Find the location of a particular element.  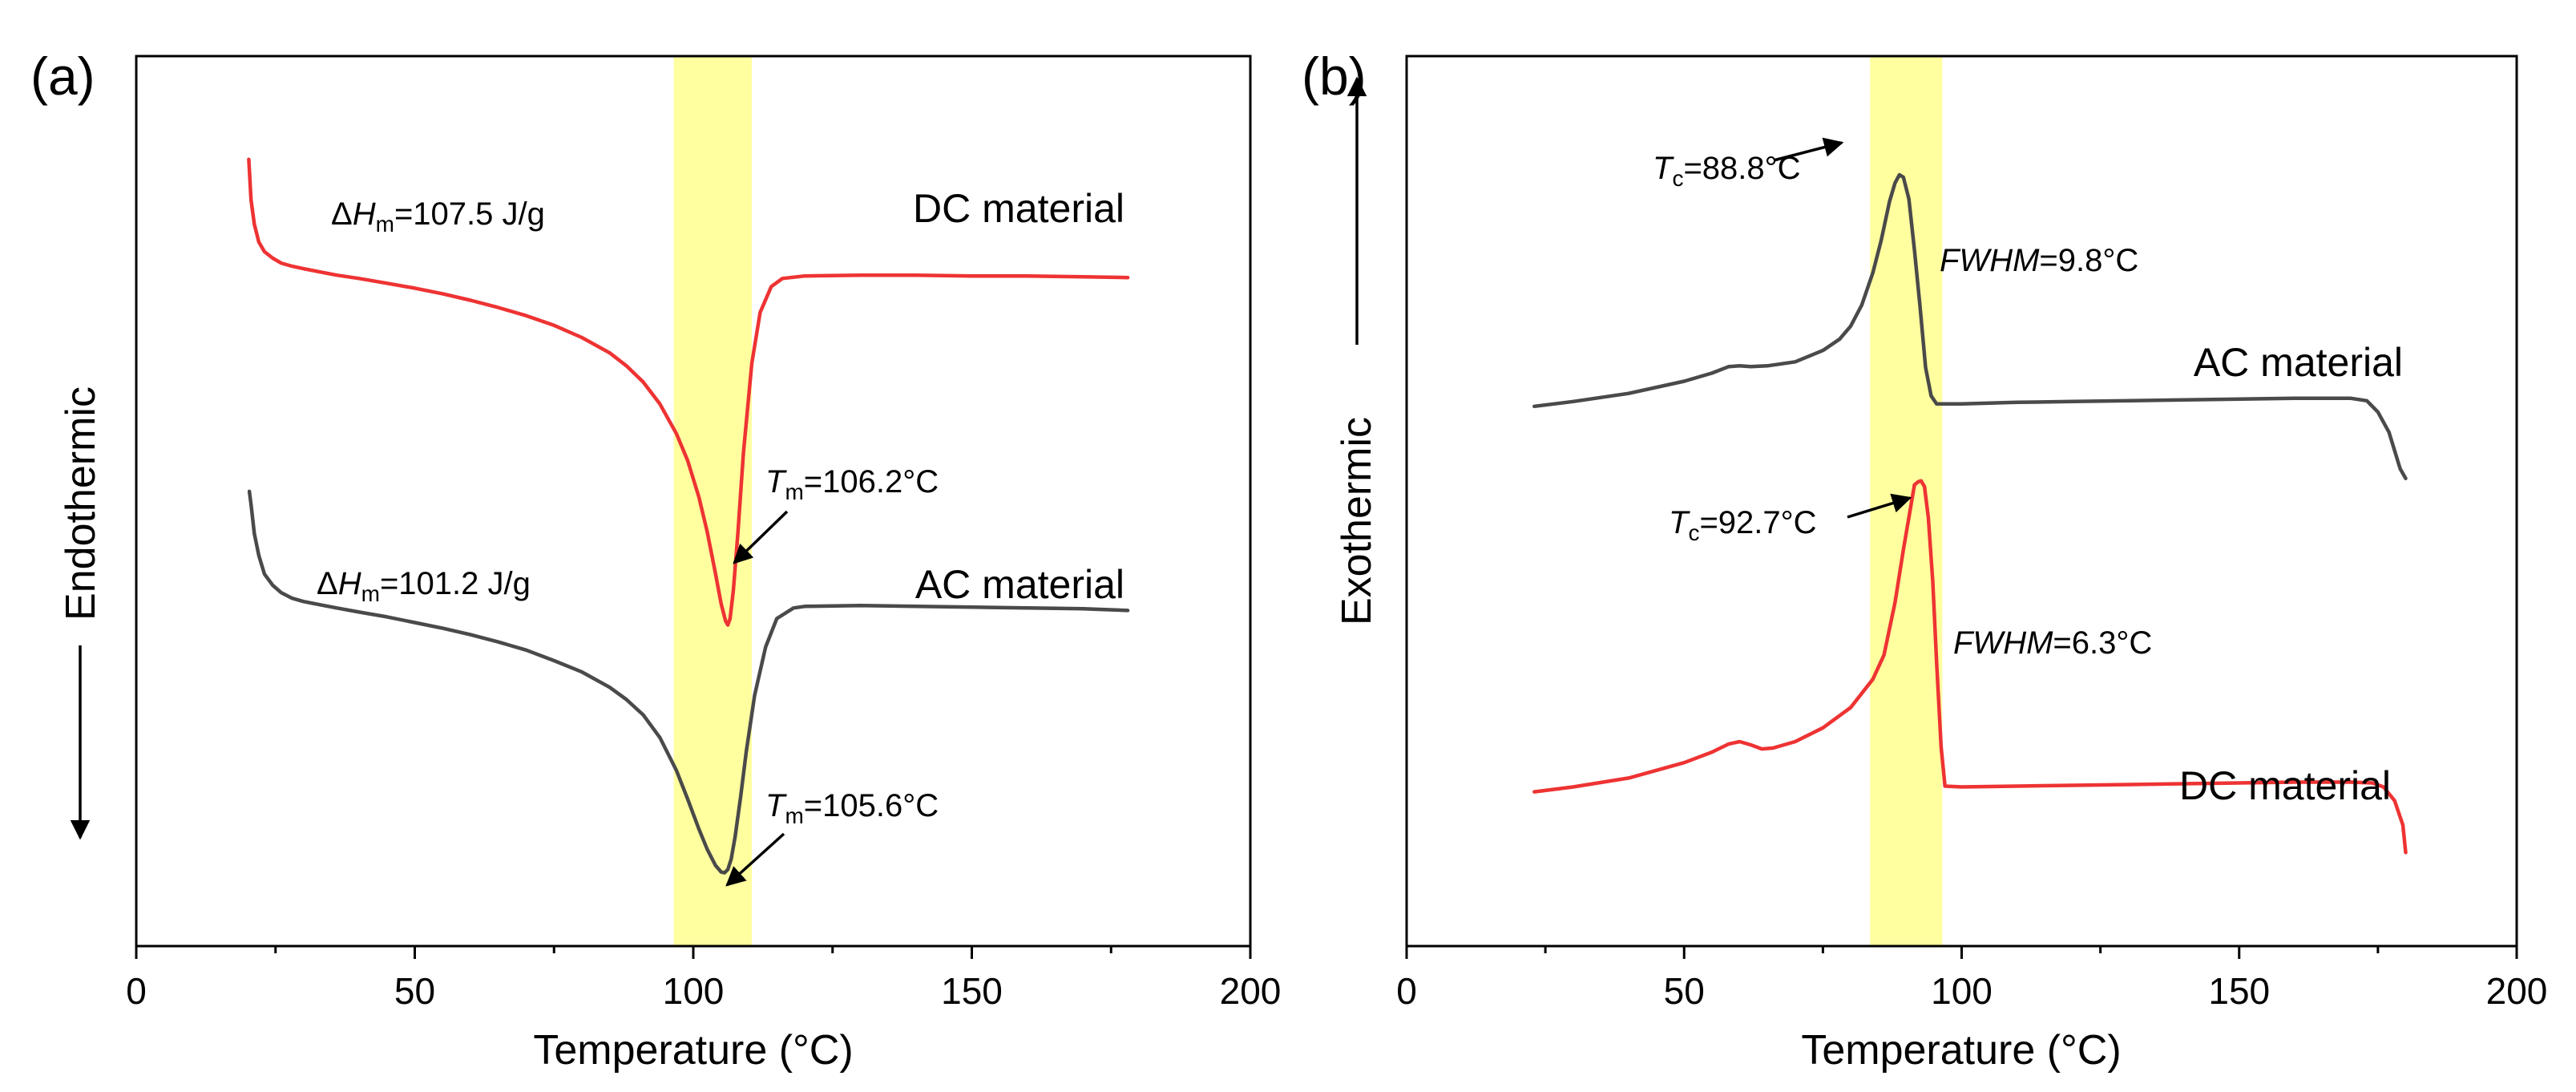

peak-annotation-dc: Tc=92.7°C is located at coordinates (1743, 525).